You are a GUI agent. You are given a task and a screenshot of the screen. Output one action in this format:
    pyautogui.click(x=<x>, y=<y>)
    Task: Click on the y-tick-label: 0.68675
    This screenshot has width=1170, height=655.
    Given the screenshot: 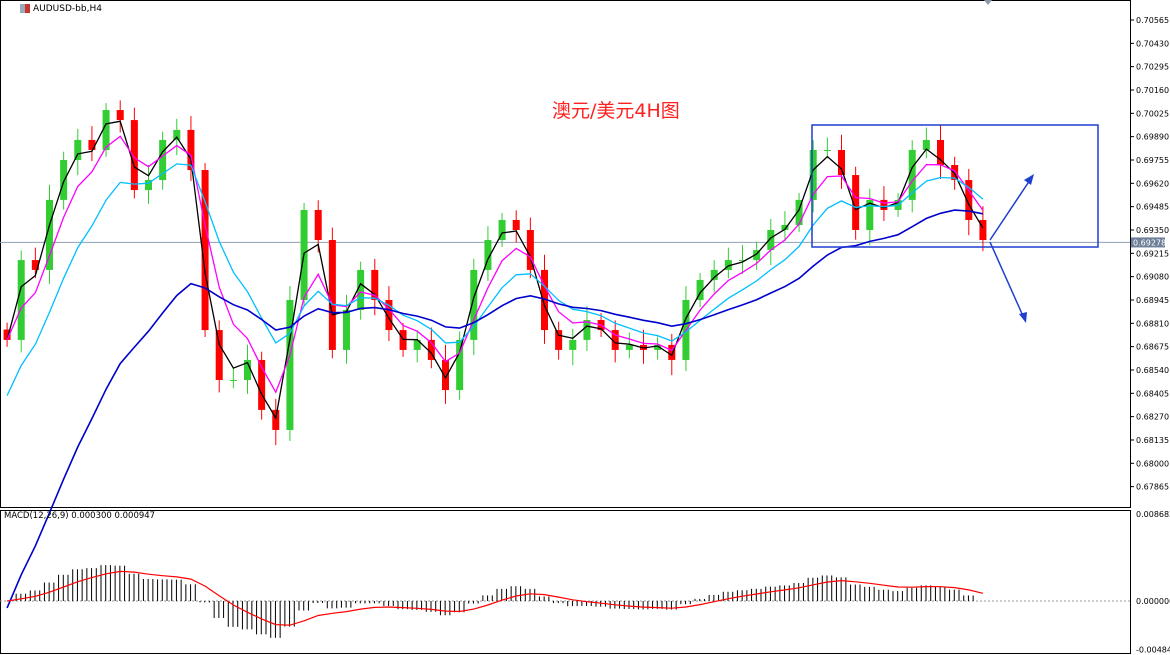 What is the action you would take?
    pyautogui.click(x=1152, y=347)
    